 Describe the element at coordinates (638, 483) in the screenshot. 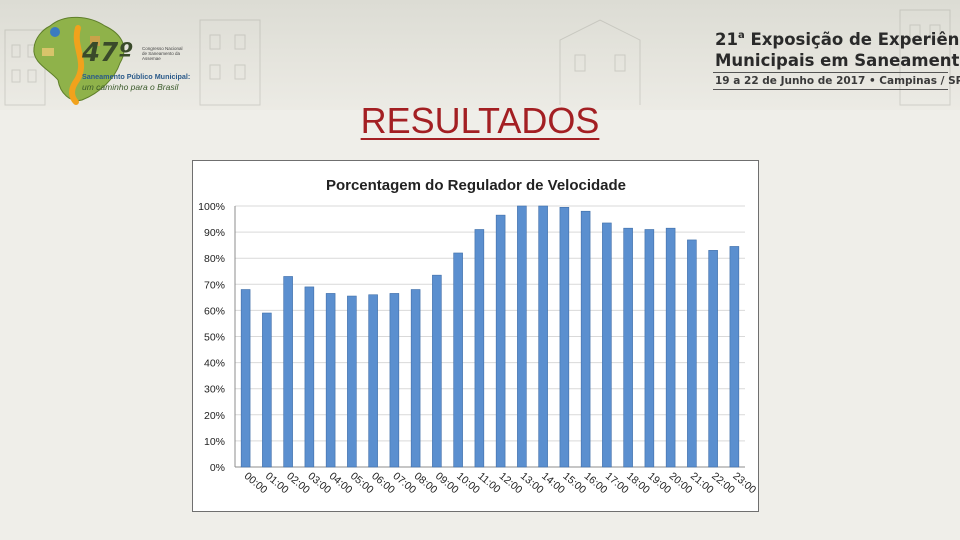

I see `x-tick-label: 18:00` at that location.